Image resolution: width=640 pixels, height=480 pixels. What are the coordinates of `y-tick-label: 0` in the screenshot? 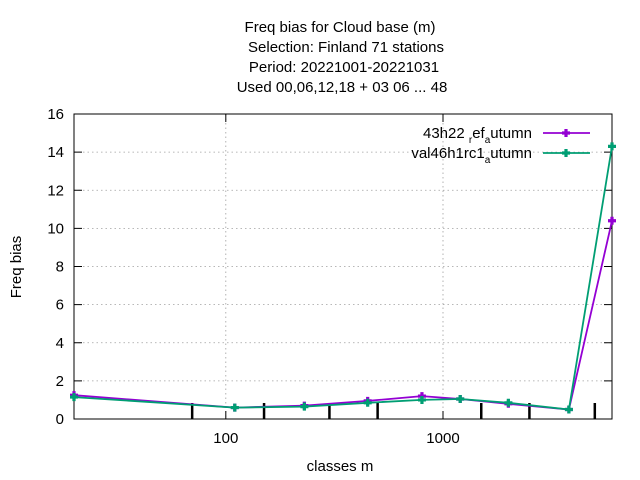 It's located at (60, 419).